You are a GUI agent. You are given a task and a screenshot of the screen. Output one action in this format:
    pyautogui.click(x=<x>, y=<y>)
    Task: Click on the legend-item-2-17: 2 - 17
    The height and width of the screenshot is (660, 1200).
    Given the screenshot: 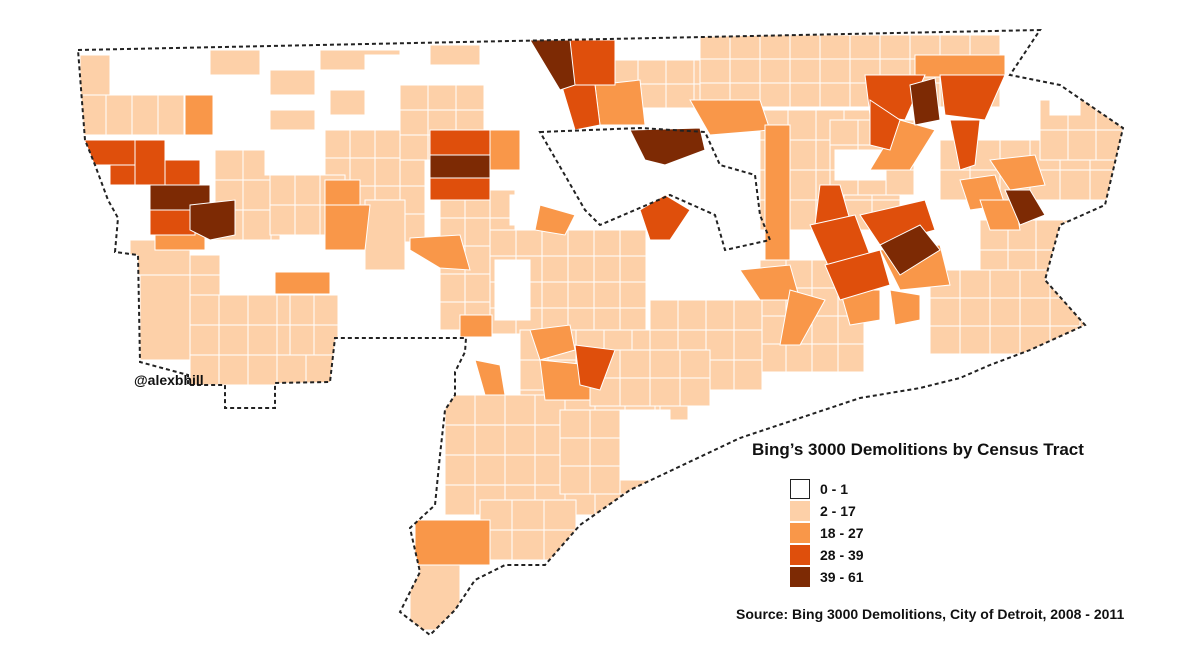 What is the action you would take?
    pyautogui.click(x=827, y=511)
    